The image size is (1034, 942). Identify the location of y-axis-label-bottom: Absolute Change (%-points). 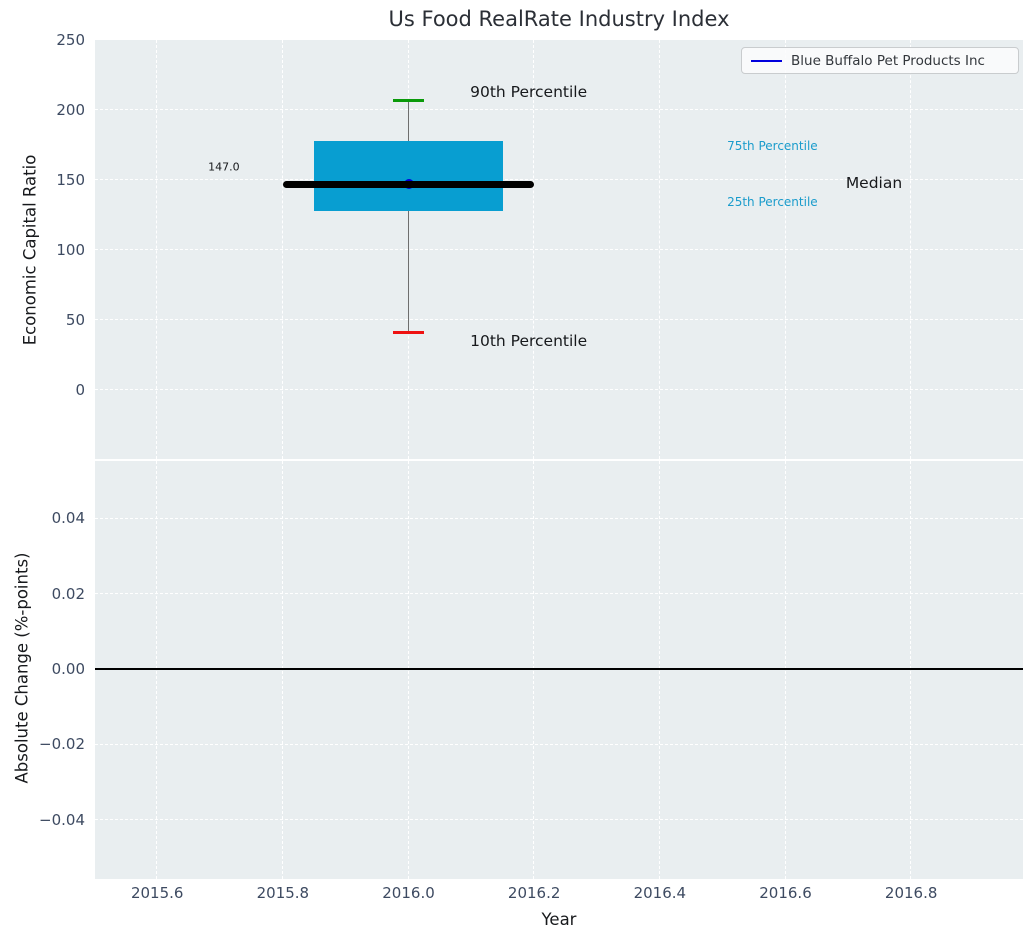
(22, 668).